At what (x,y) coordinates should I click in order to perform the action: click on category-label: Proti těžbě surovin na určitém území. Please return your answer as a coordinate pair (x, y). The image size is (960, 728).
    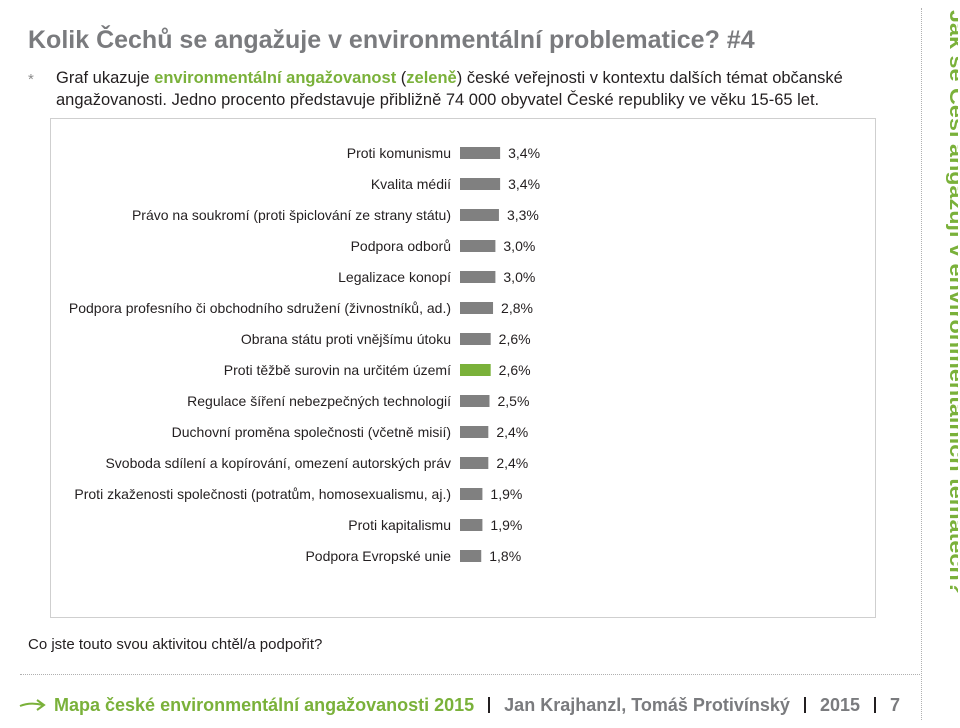
    Looking at the image, I should click on (337, 370).